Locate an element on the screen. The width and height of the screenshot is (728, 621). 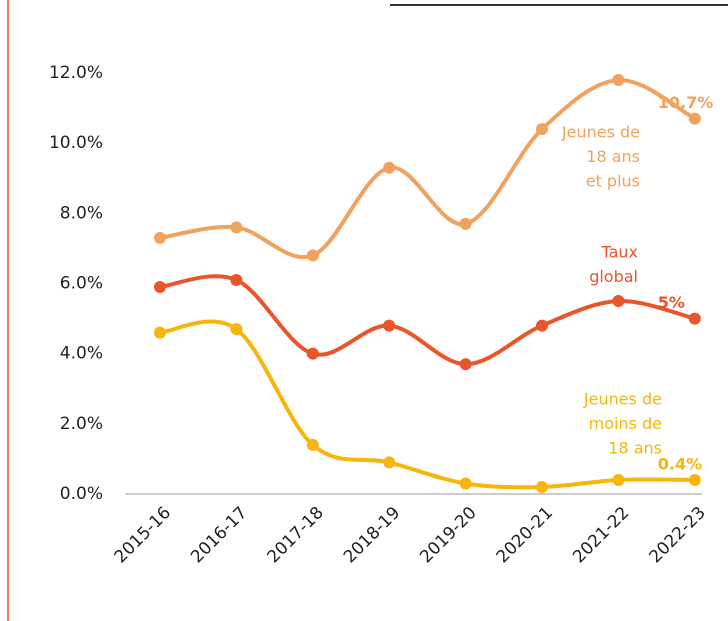
data-label: 5% is located at coordinates (671, 302).